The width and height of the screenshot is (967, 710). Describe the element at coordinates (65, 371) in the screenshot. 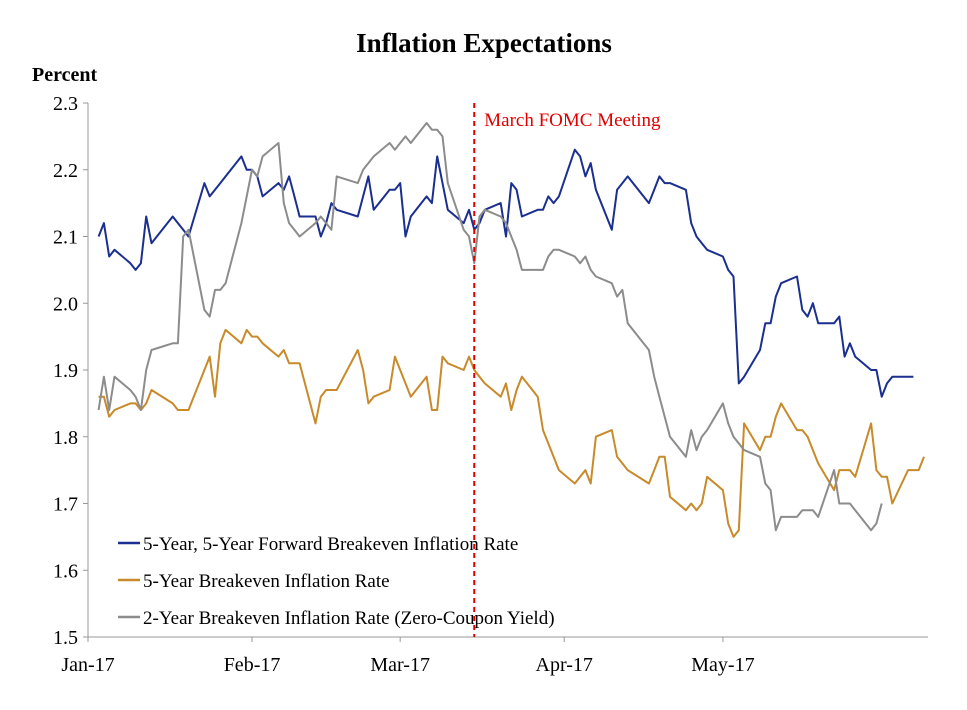

I see `y-tick-label: 1.9` at that location.